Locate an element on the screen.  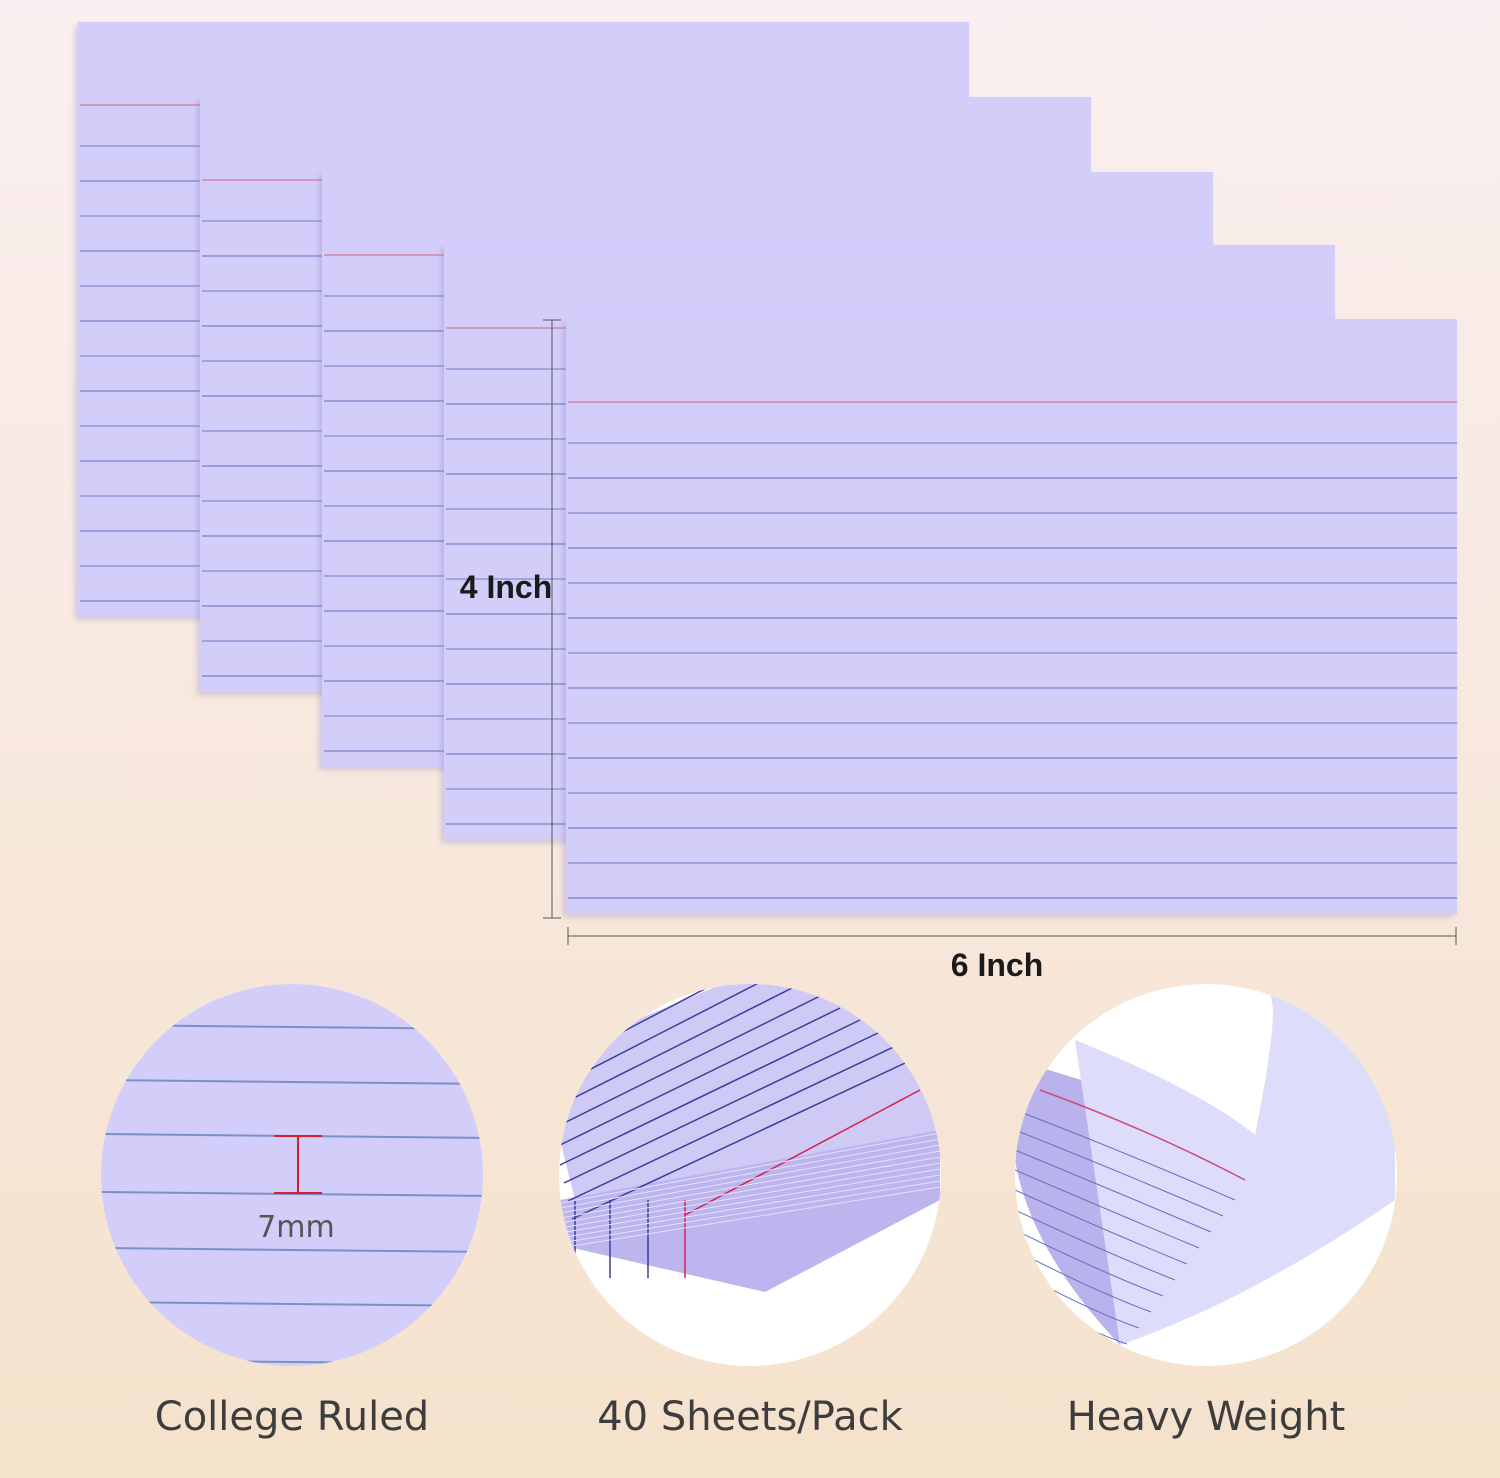
width-marker is located at coordinates (1012, 936).